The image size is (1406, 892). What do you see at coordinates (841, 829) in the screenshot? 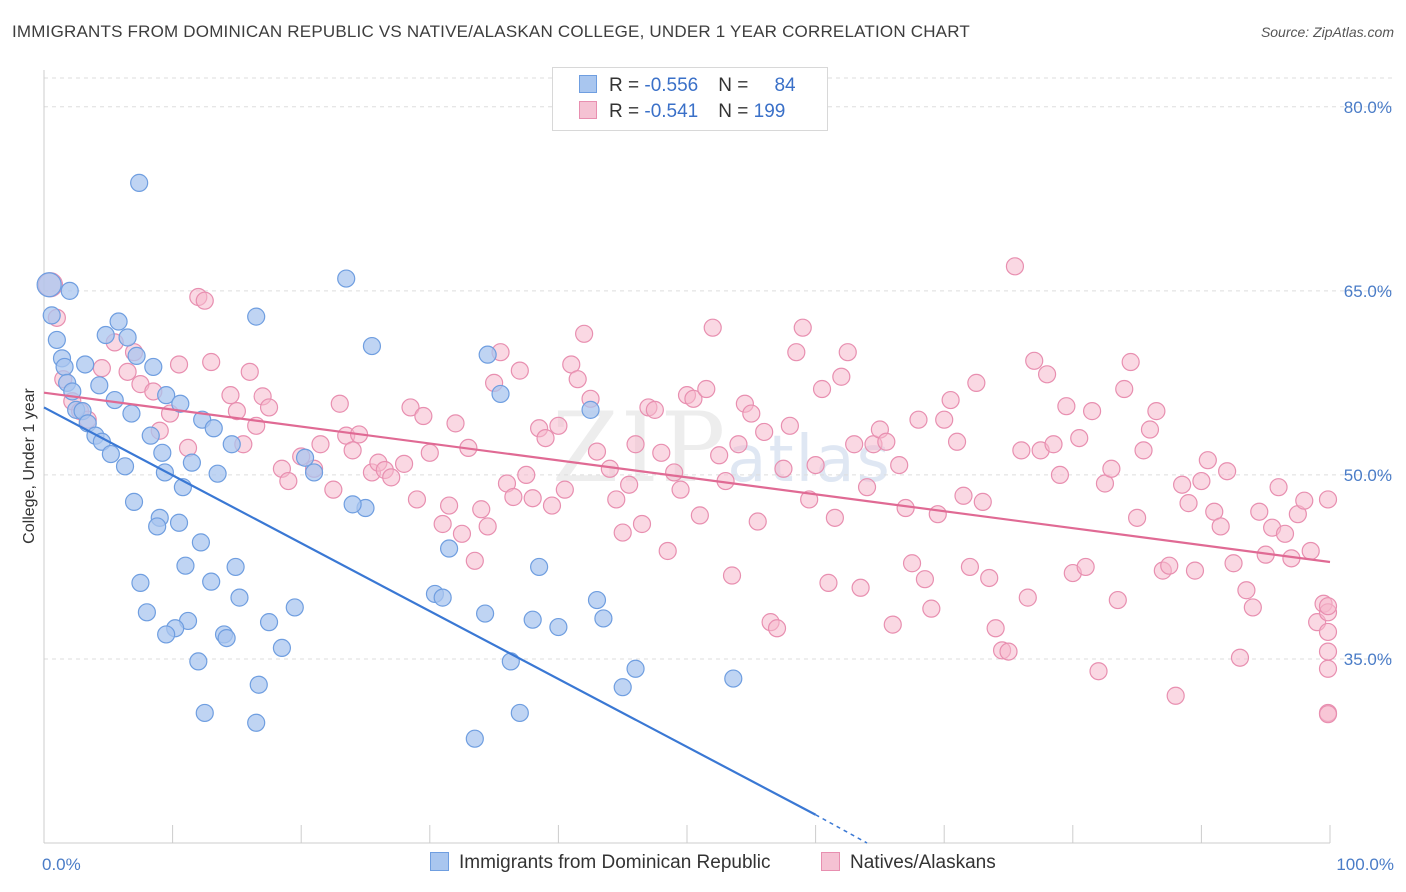
I see `blue-trend-extension` at bounding box center [841, 829].